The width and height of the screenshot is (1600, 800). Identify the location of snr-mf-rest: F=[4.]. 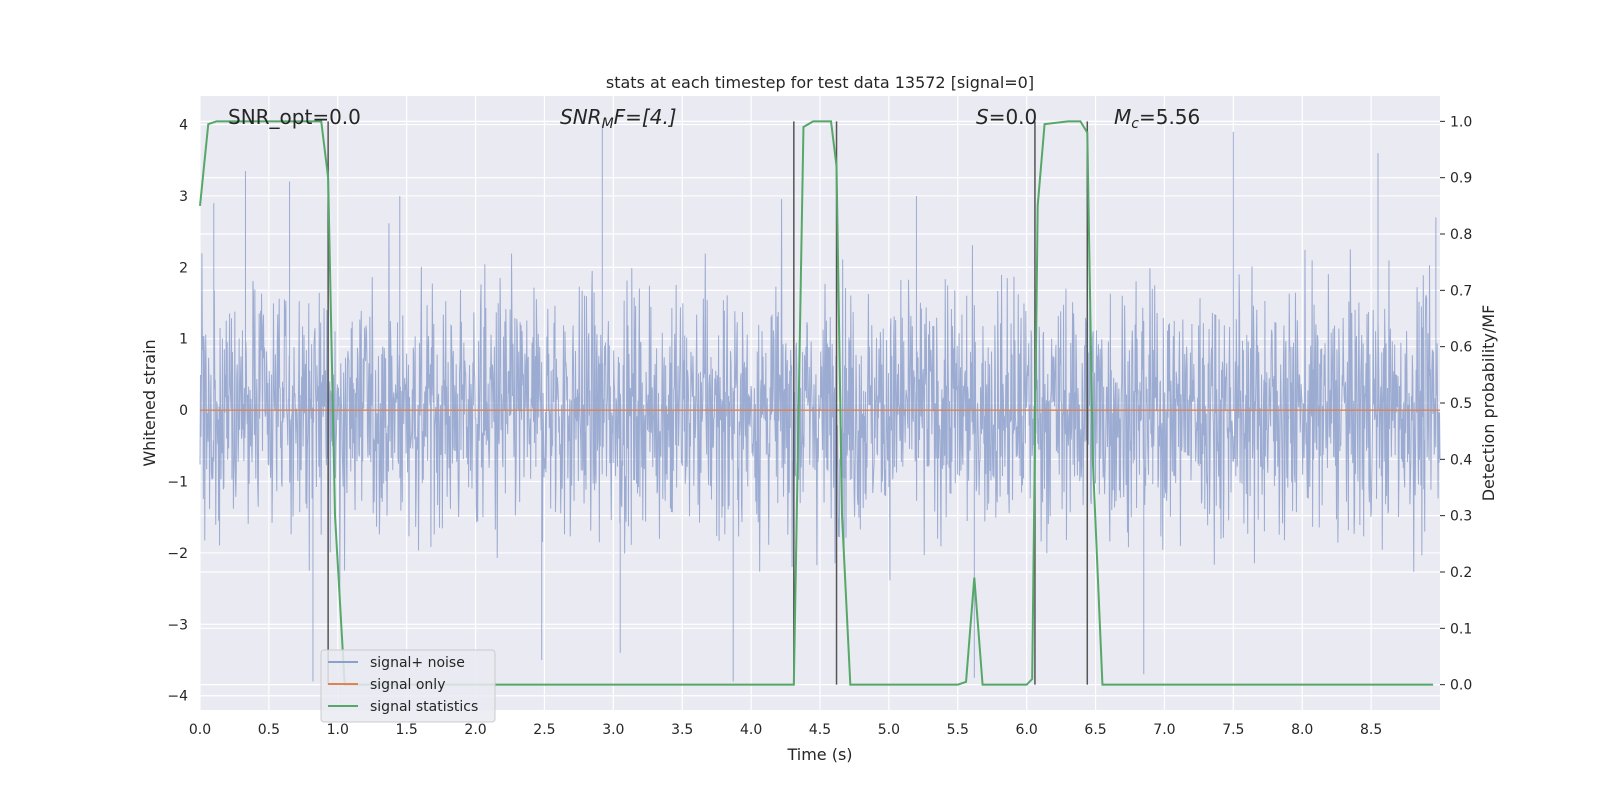
(645, 117).